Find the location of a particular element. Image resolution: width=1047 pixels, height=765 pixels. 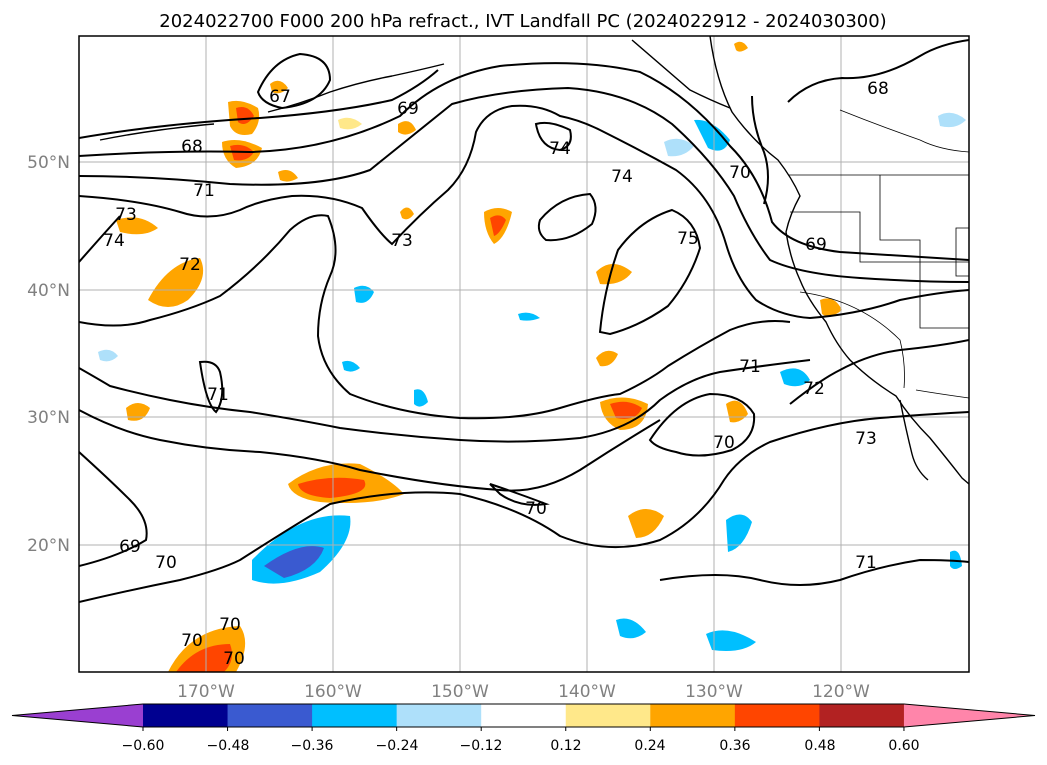

colorbar-tick-label: 0.60 is located at coordinates (903, 746).